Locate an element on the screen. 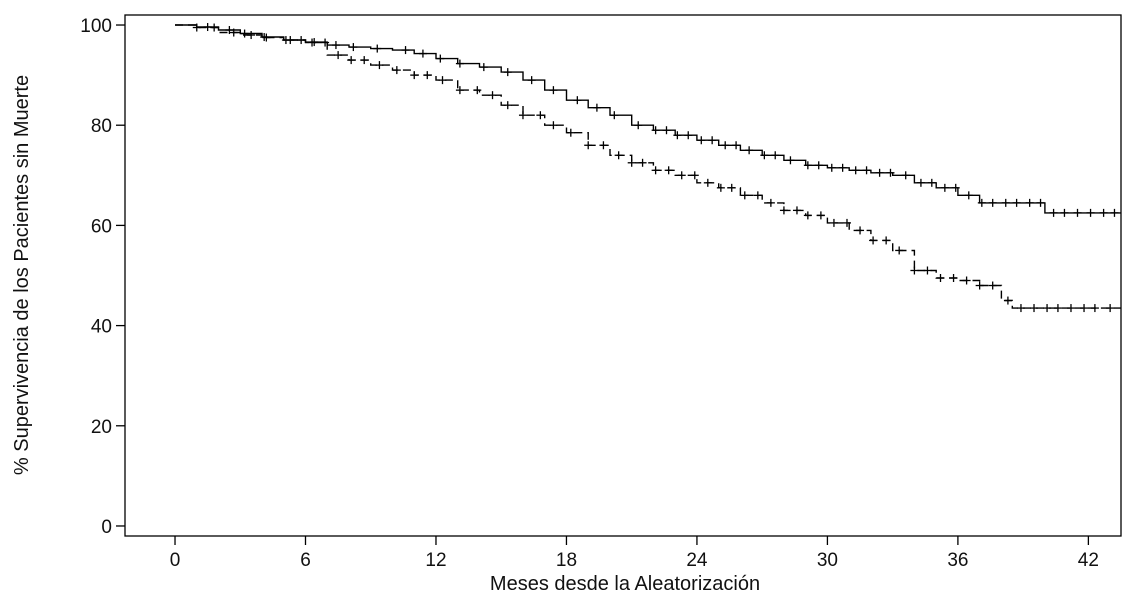 Image resolution: width=1126 pixels, height=596 pixels. y-tick-label: 100 is located at coordinates (96, 26).